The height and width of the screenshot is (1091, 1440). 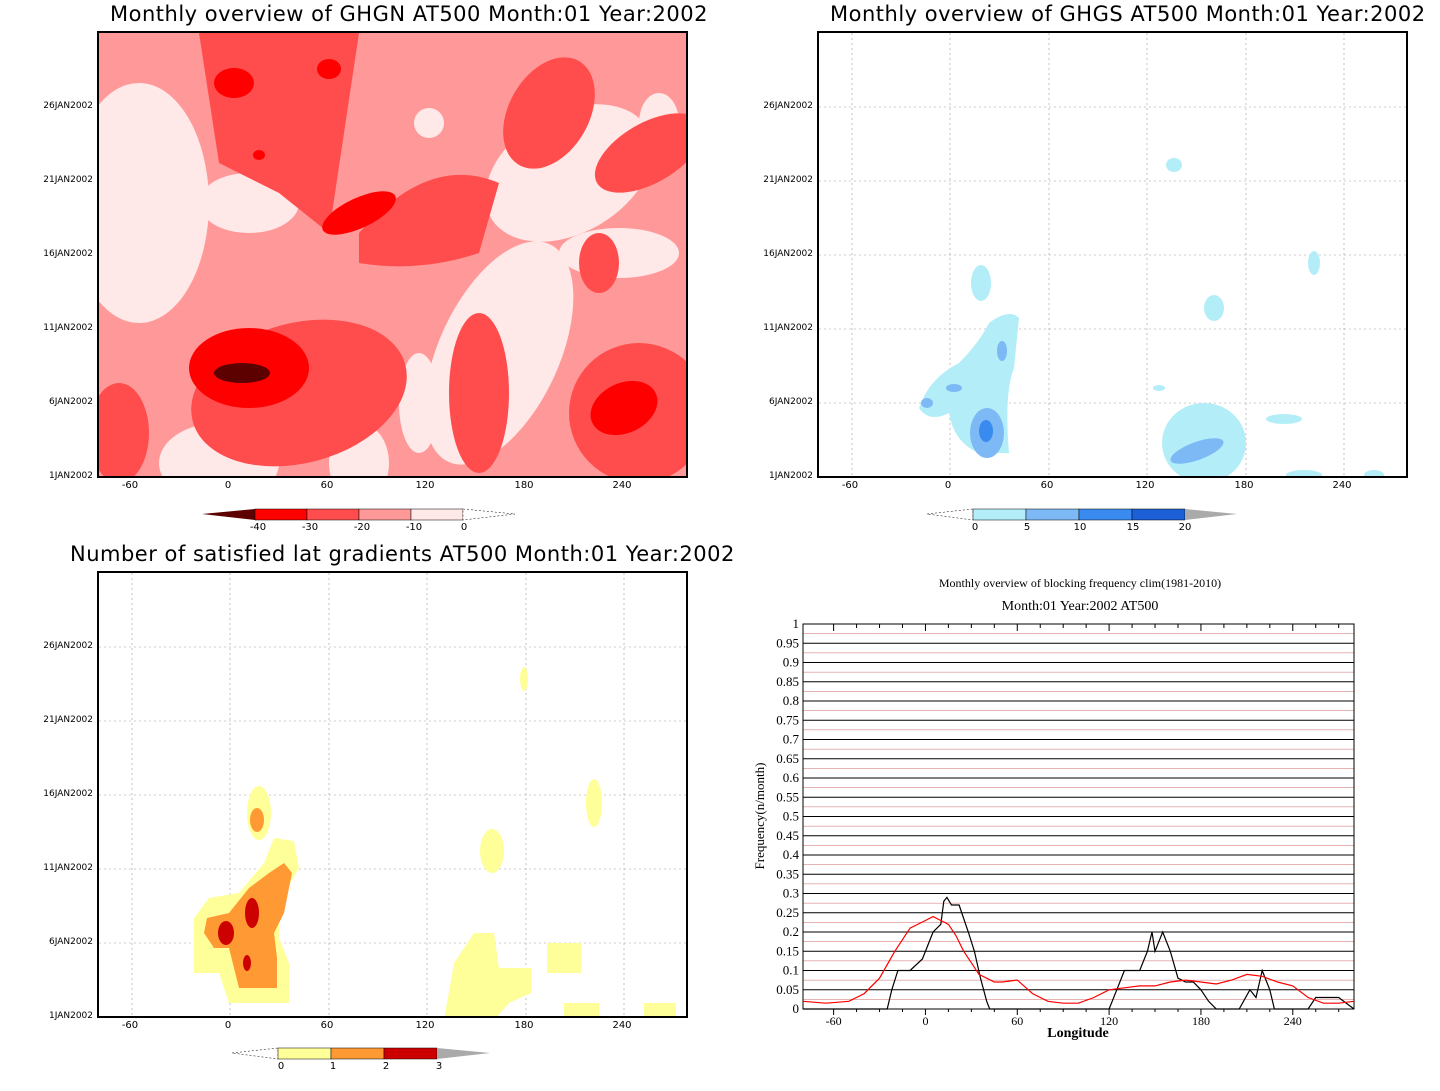 What do you see at coordinates (327, 1025) in the screenshot?
I see `lat-xtick: 60` at bounding box center [327, 1025].